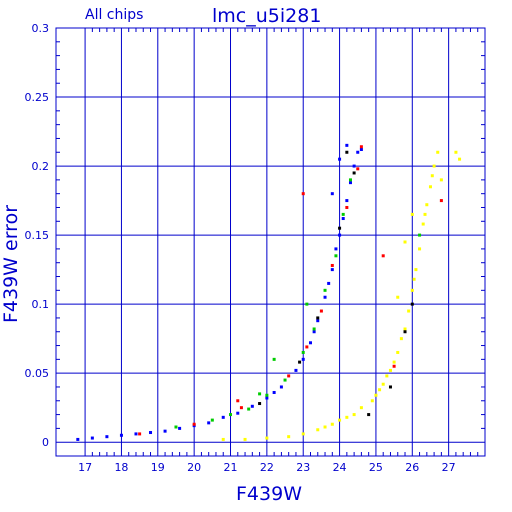 This screenshot has height=512, width=512. What do you see at coordinates (11, 264) in the screenshot?
I see `y-axis-label: F439W error` at bounding box center [11, 264].